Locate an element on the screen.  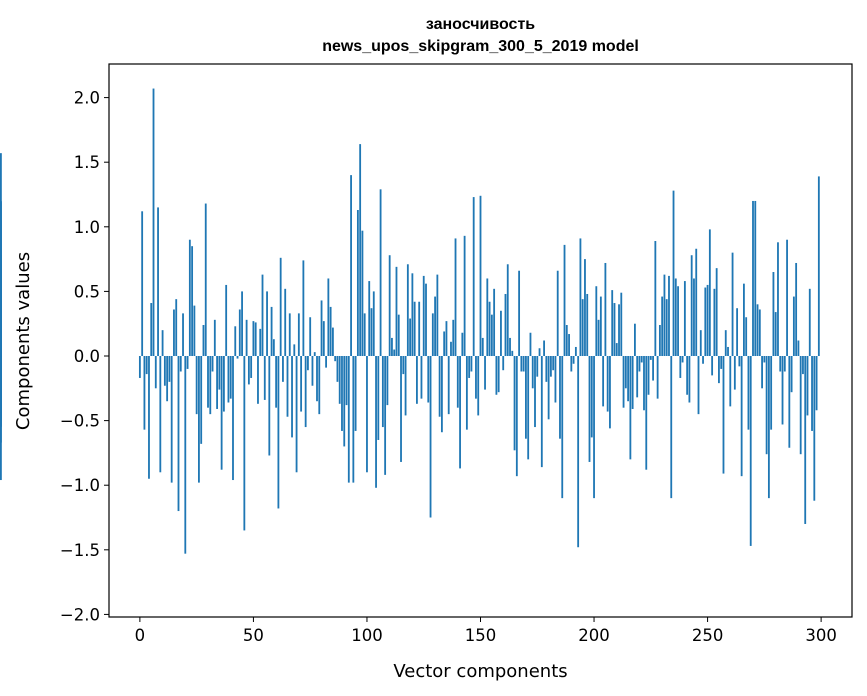
y-axis-ticks: −2.0 −1.5 −1.0 −0.5 0.0 0.5 1.0 1.5 2.0 is located at coordinates (84, 356).